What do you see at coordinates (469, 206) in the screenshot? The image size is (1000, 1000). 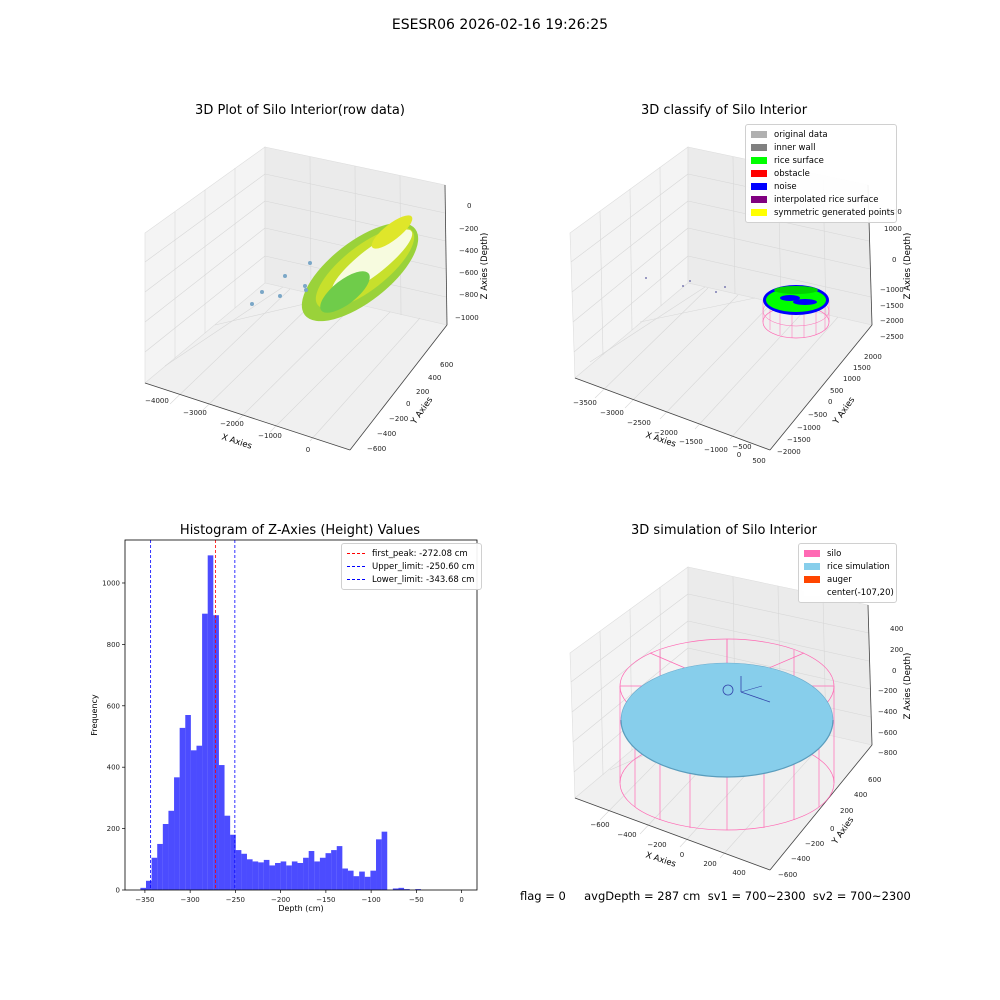 I see `raw-ztick: 0` at bounding box center [469, 206].